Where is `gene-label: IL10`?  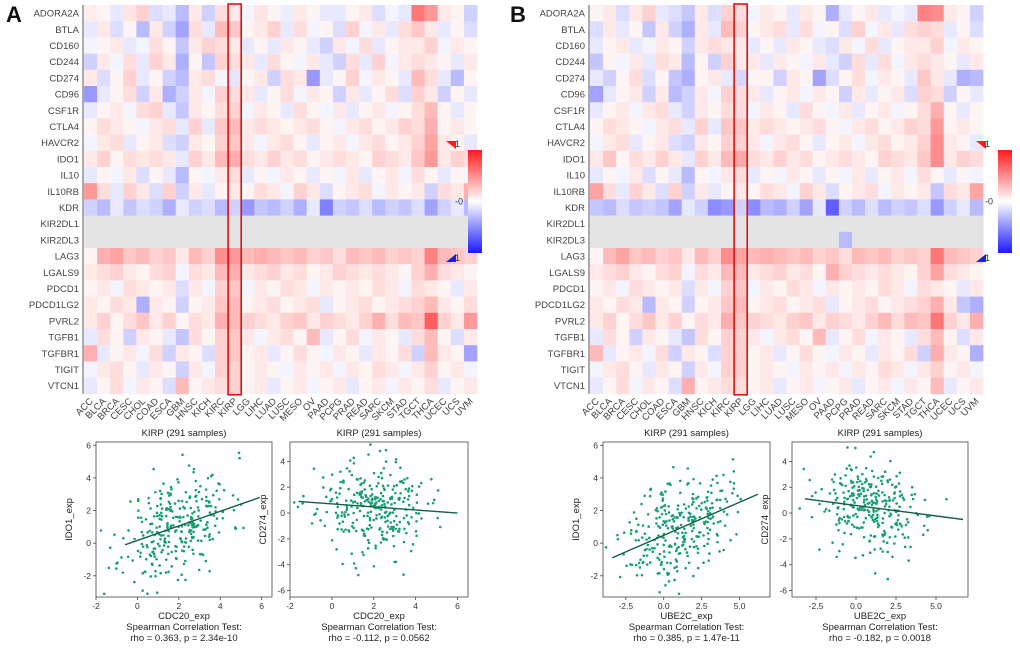 gene-label: IL10 is located at coordinates (70, 176).